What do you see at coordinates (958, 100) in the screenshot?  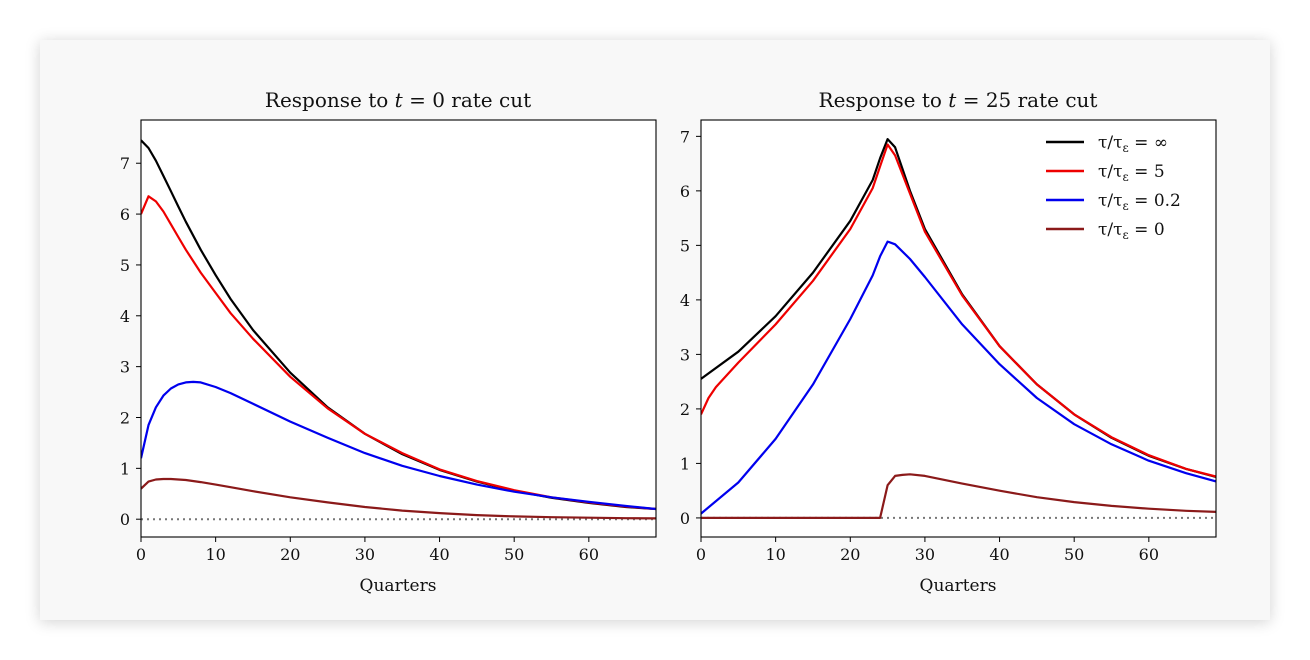 I see `chart-title: Response to t = 25 rate cut` at bounding box center [958, 100].